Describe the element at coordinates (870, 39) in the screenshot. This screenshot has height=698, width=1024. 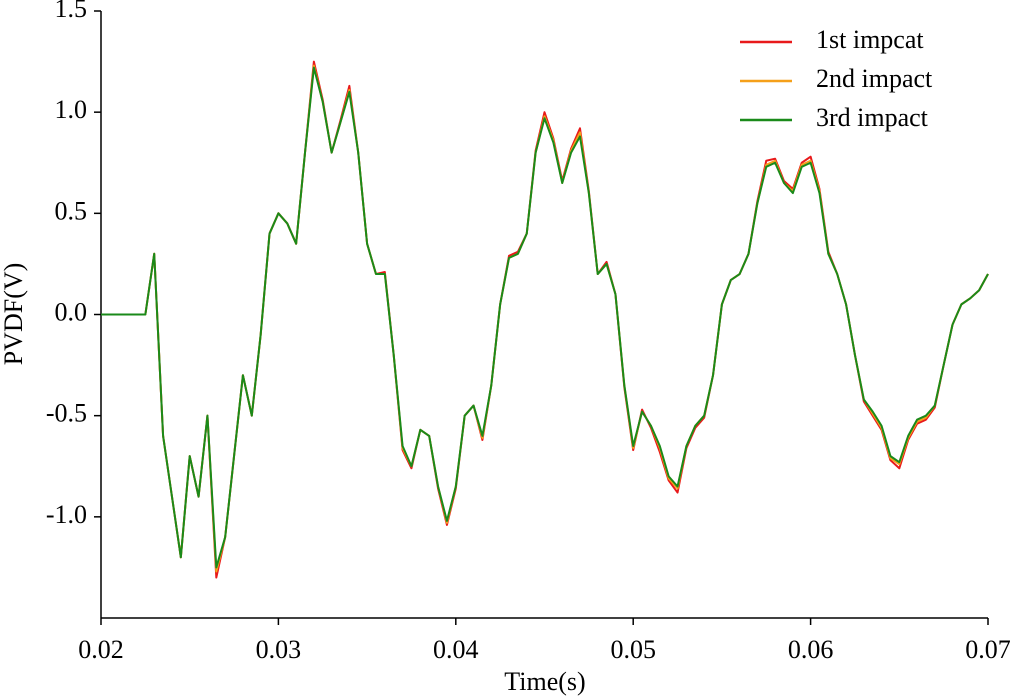
I see `legend-label: 1st impcat` at that location.